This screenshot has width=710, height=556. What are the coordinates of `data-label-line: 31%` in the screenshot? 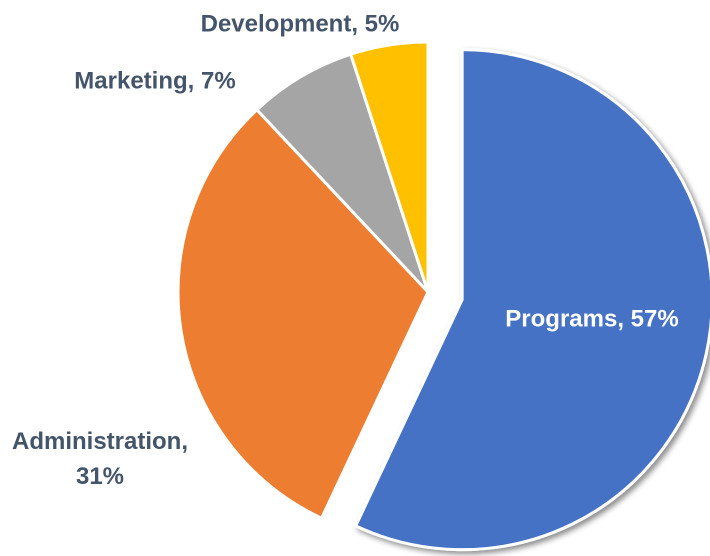 It's located at (100, 476).